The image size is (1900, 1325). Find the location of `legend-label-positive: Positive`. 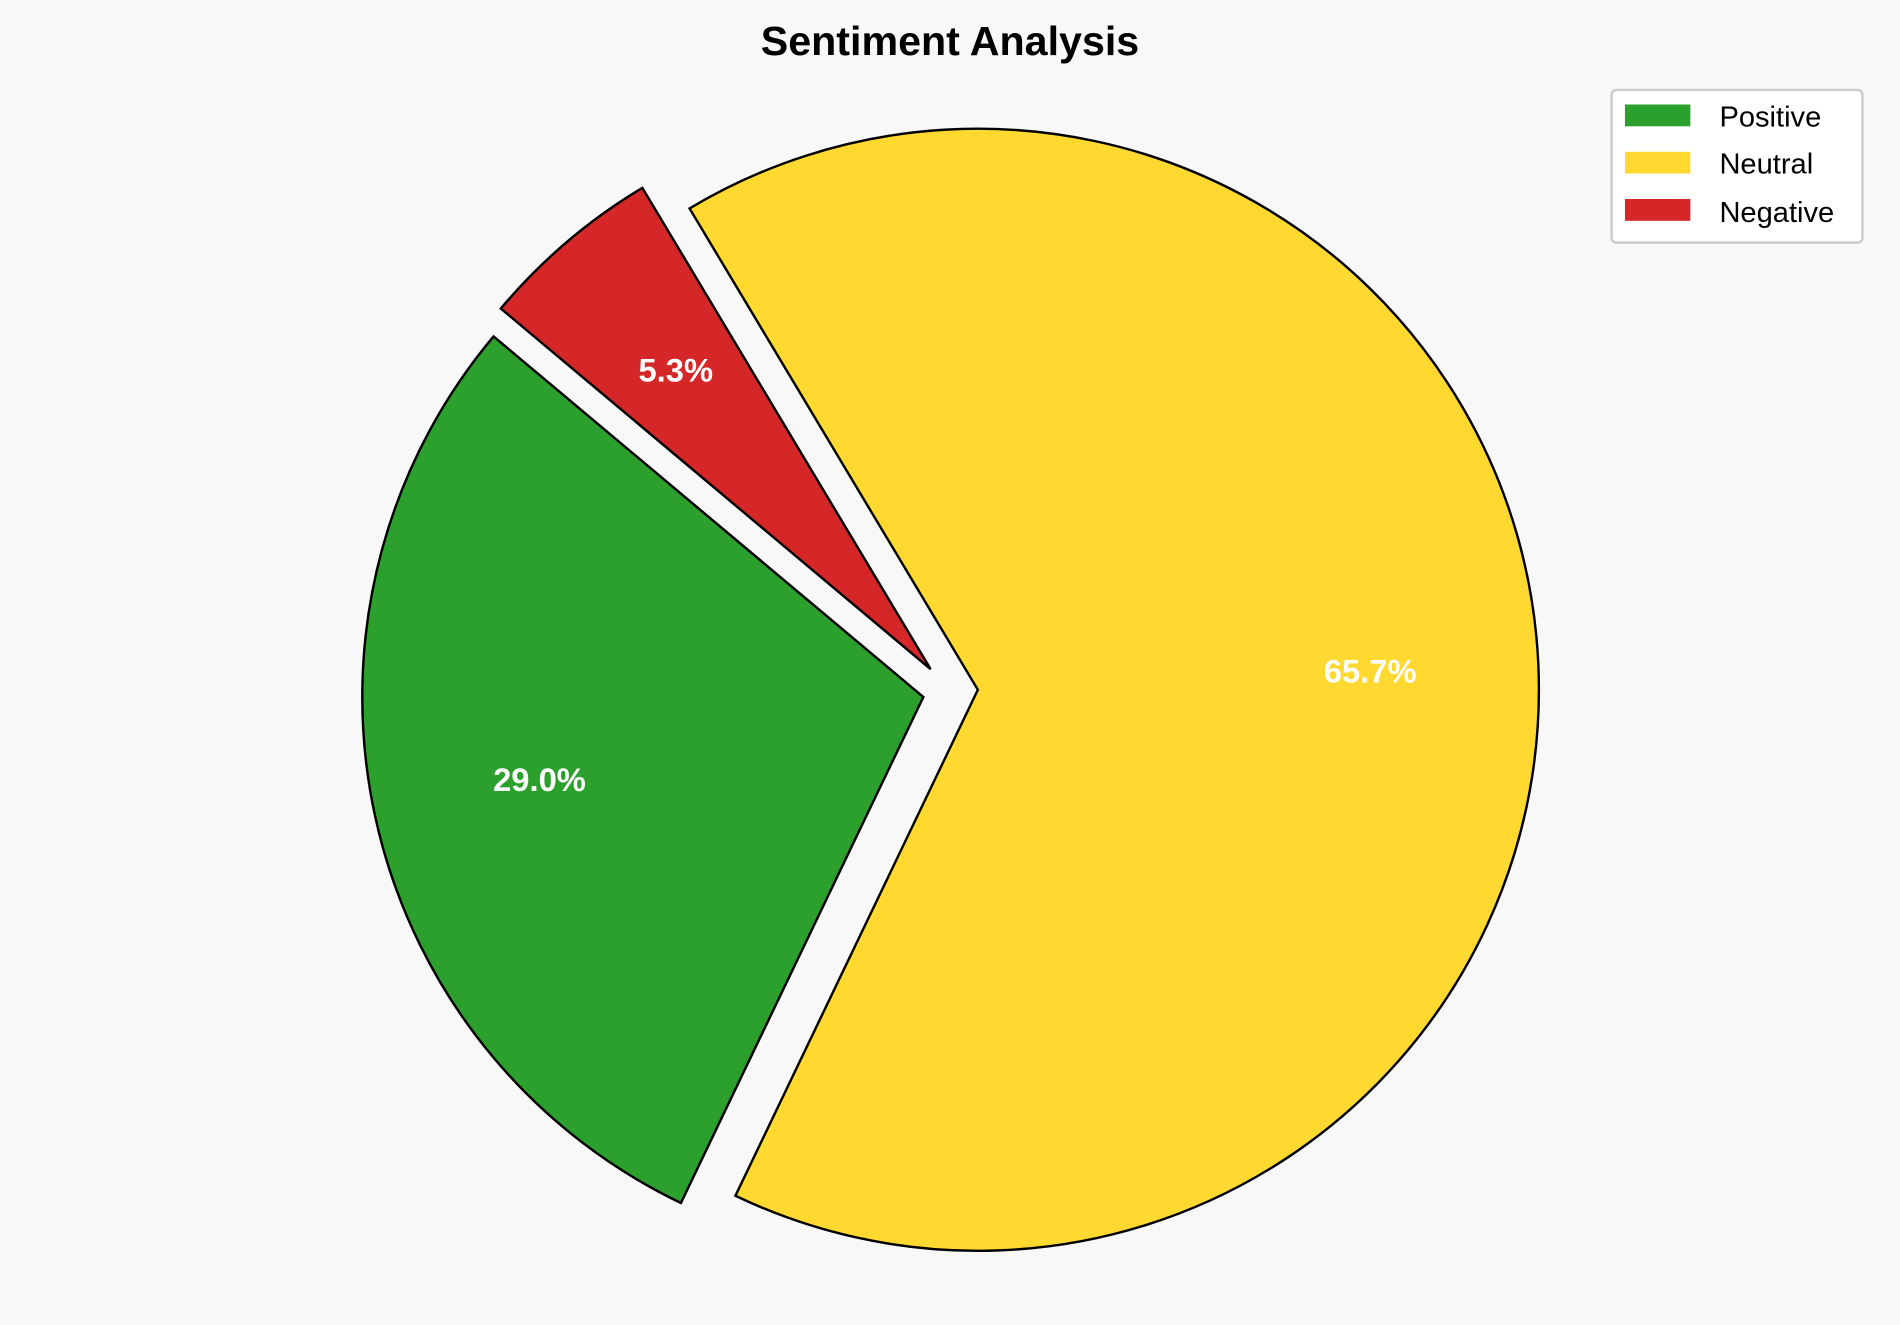

legend-label-positive: Positive is located at coordinates (1770, 117).